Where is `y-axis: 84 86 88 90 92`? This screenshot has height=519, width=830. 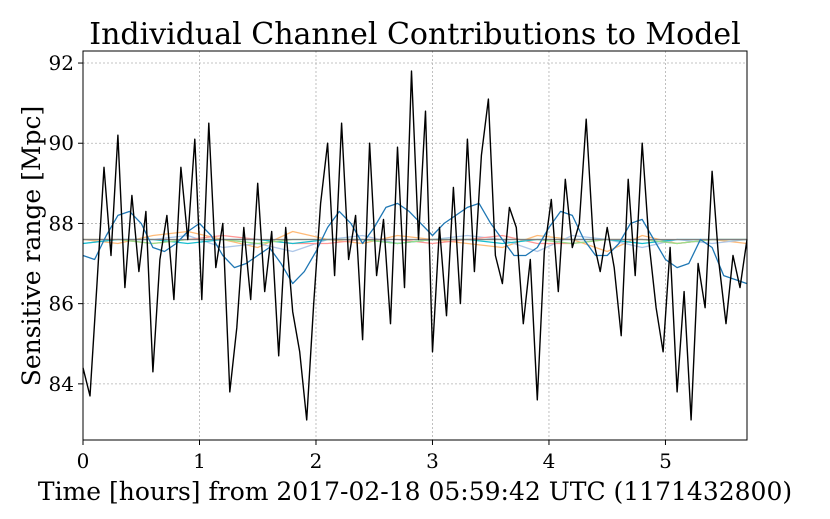
y-axis: 84 86 88 90 92 is located at coordinates (66, 223).